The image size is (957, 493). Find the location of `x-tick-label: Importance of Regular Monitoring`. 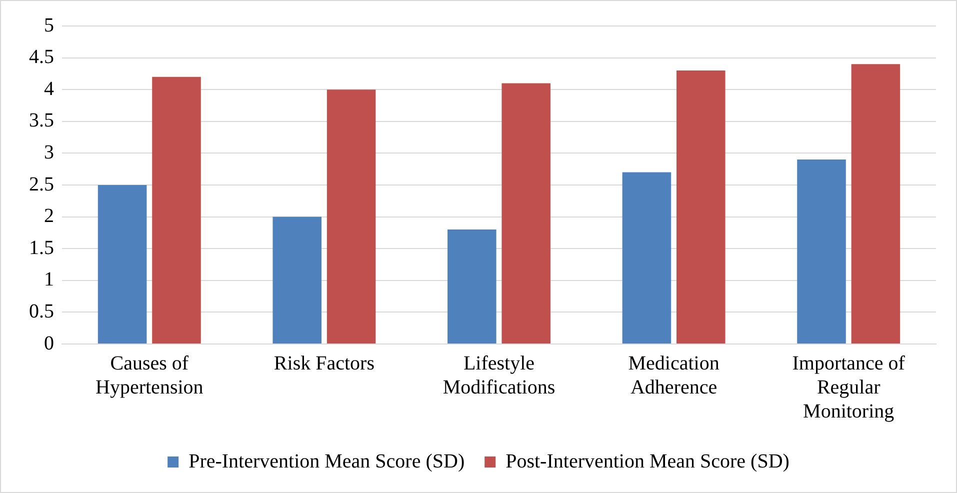

x-tick-label: Importance of Regular Monitoring is located at coordinates (849, 387).